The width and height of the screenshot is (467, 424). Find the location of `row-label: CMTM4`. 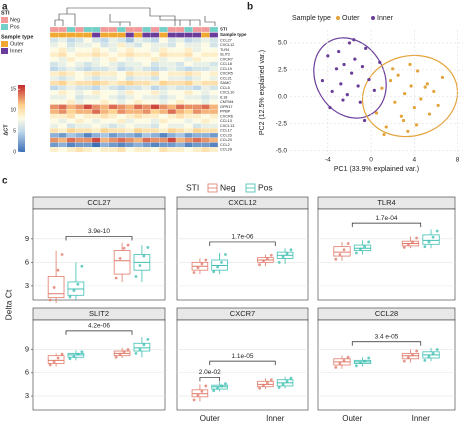

row-label: CMTM4 is located at coordinates (227, 102).